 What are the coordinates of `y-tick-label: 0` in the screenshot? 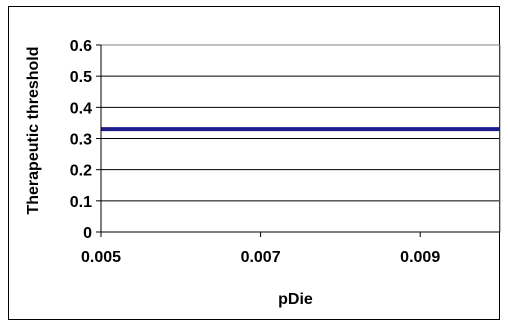 It's located at (87, 233).